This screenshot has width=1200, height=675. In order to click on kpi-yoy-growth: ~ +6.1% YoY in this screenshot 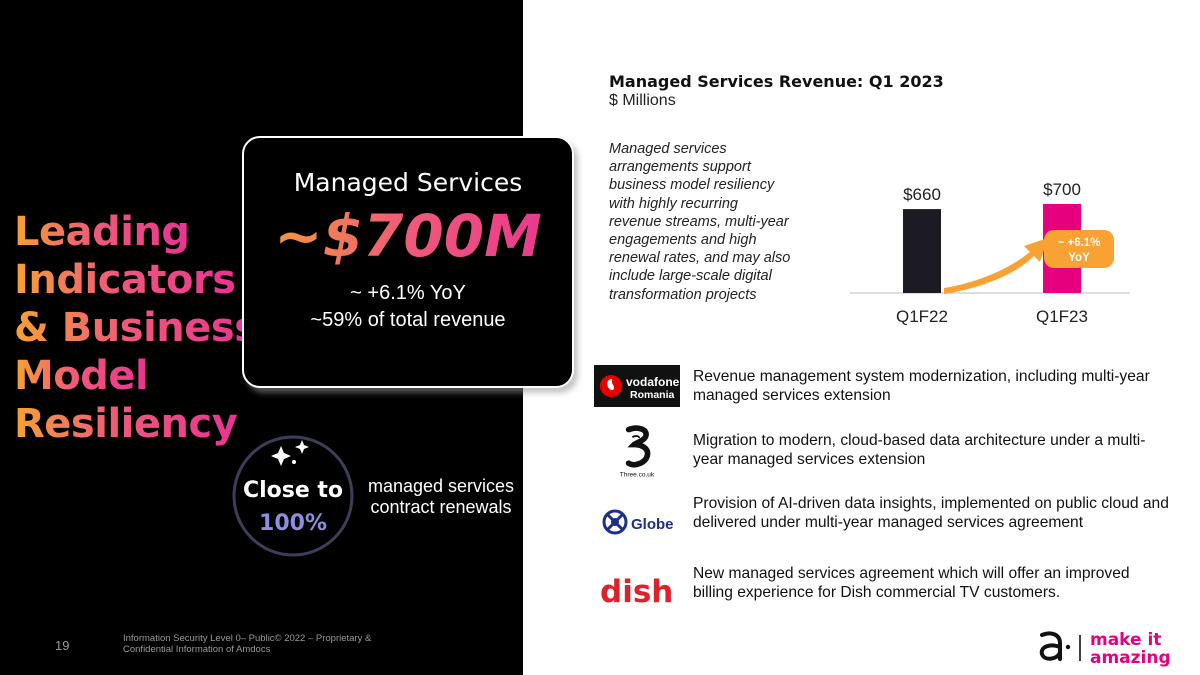, I will do `click(408, 293)`.